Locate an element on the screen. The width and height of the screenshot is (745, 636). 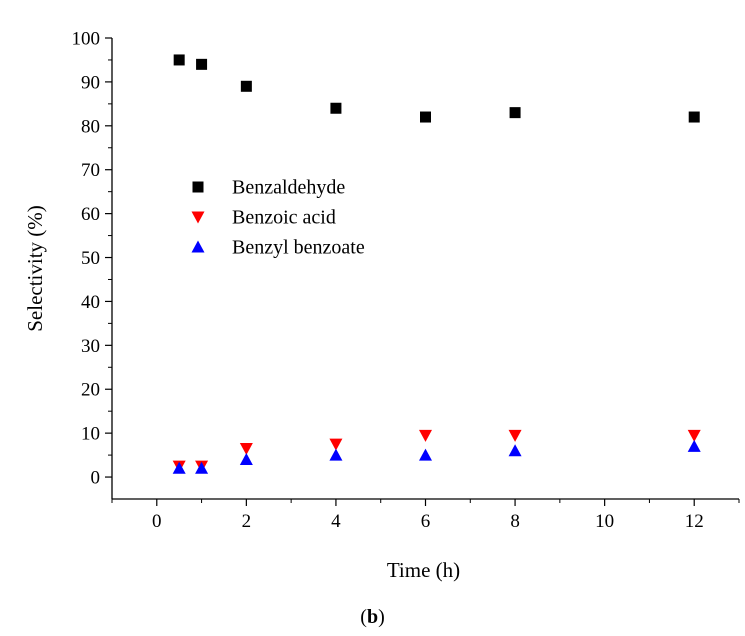
x-tick-label: 0 is located at coordinates (157, 521).